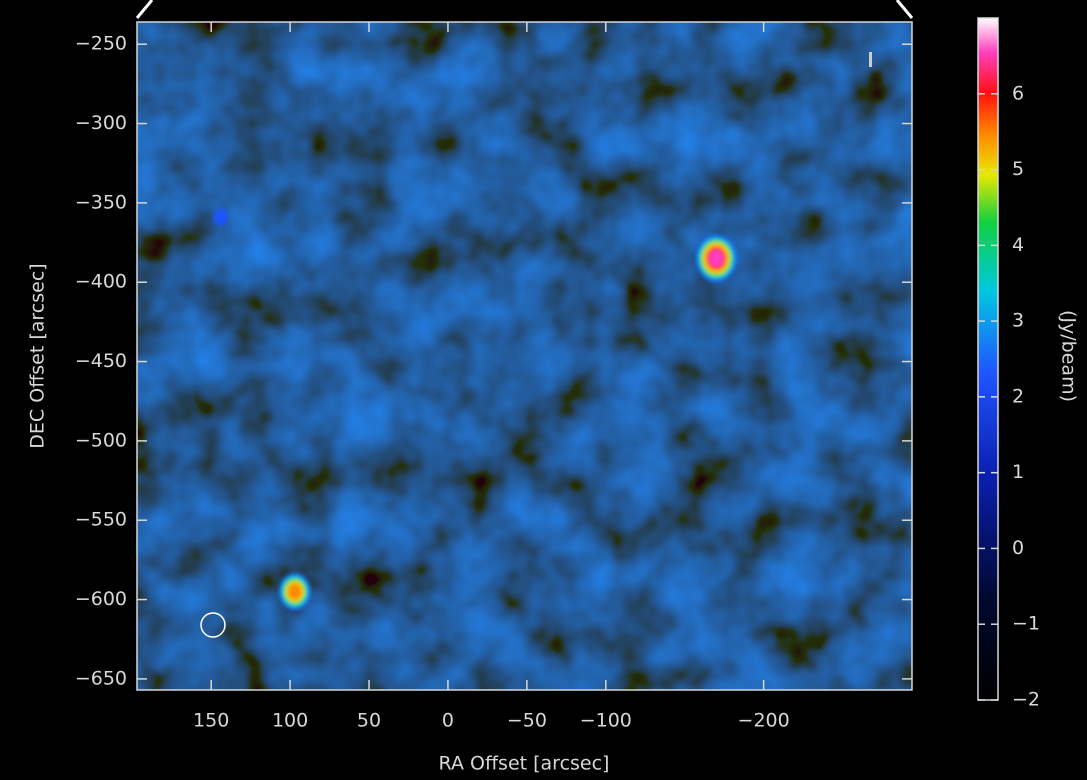 The height and width of the screenshot is (780, 1087). I want to click on colorbar-tick-label: 4, so click(1018, 245).